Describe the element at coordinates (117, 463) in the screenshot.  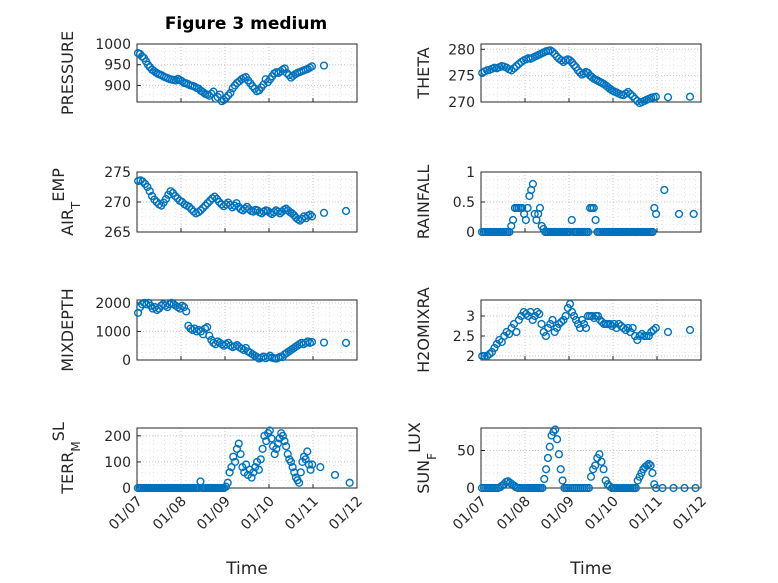
I see `y-tick-label: 100` at that location.